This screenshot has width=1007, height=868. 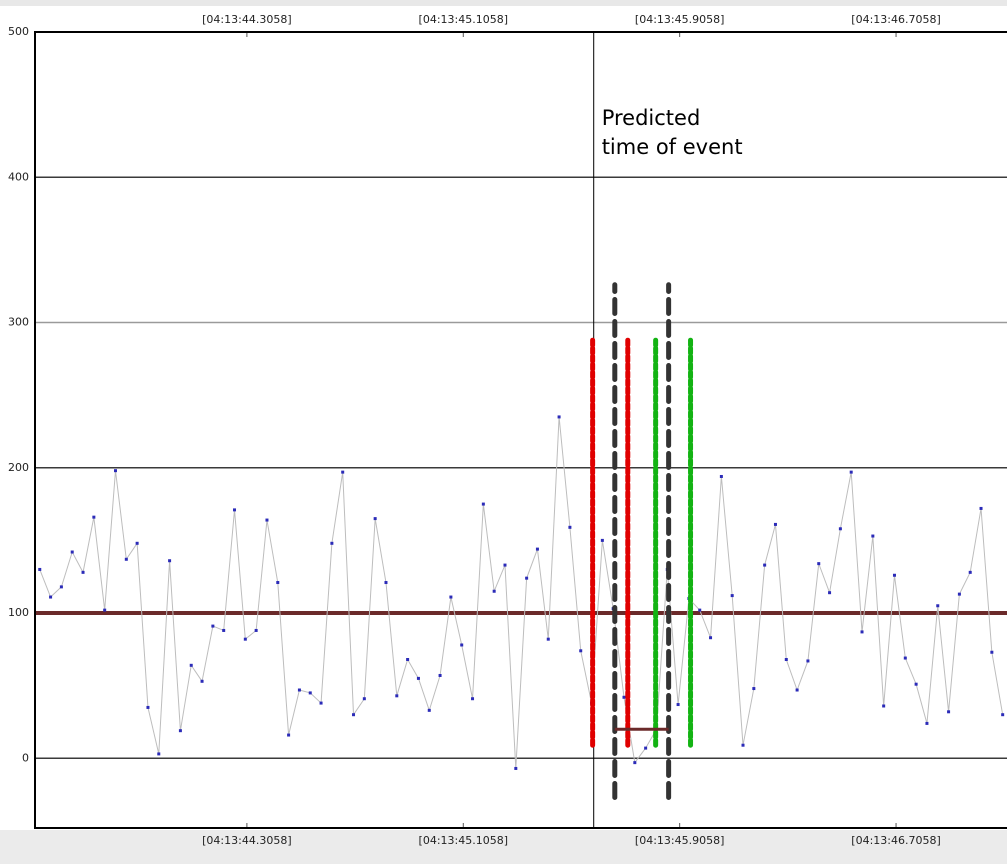 I want to click on event-annotation: time of event, so click(x=672, y=147).